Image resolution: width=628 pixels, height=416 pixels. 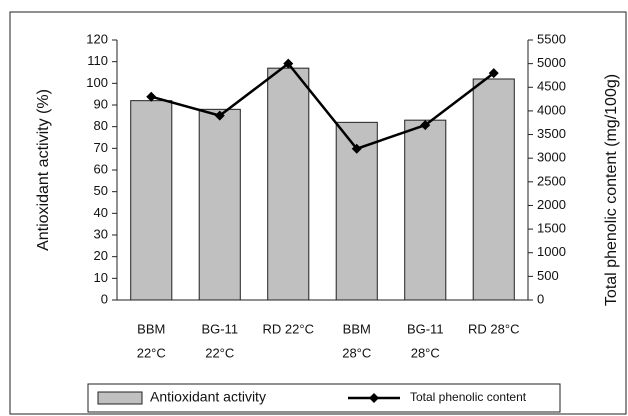 I want to click on y-tick-label: 0, so click(x=104, y=298).